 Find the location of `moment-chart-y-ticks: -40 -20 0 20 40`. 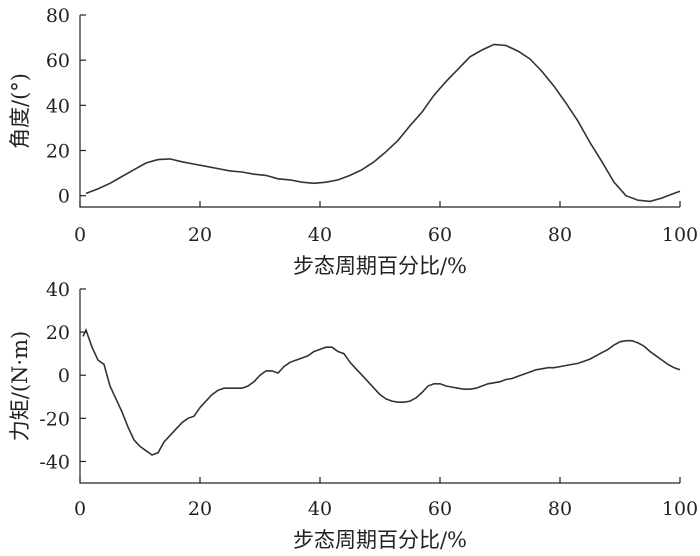

moment-chart-y-ticks: -40 -20 0 20 40 is located at coordinates (62, 376).